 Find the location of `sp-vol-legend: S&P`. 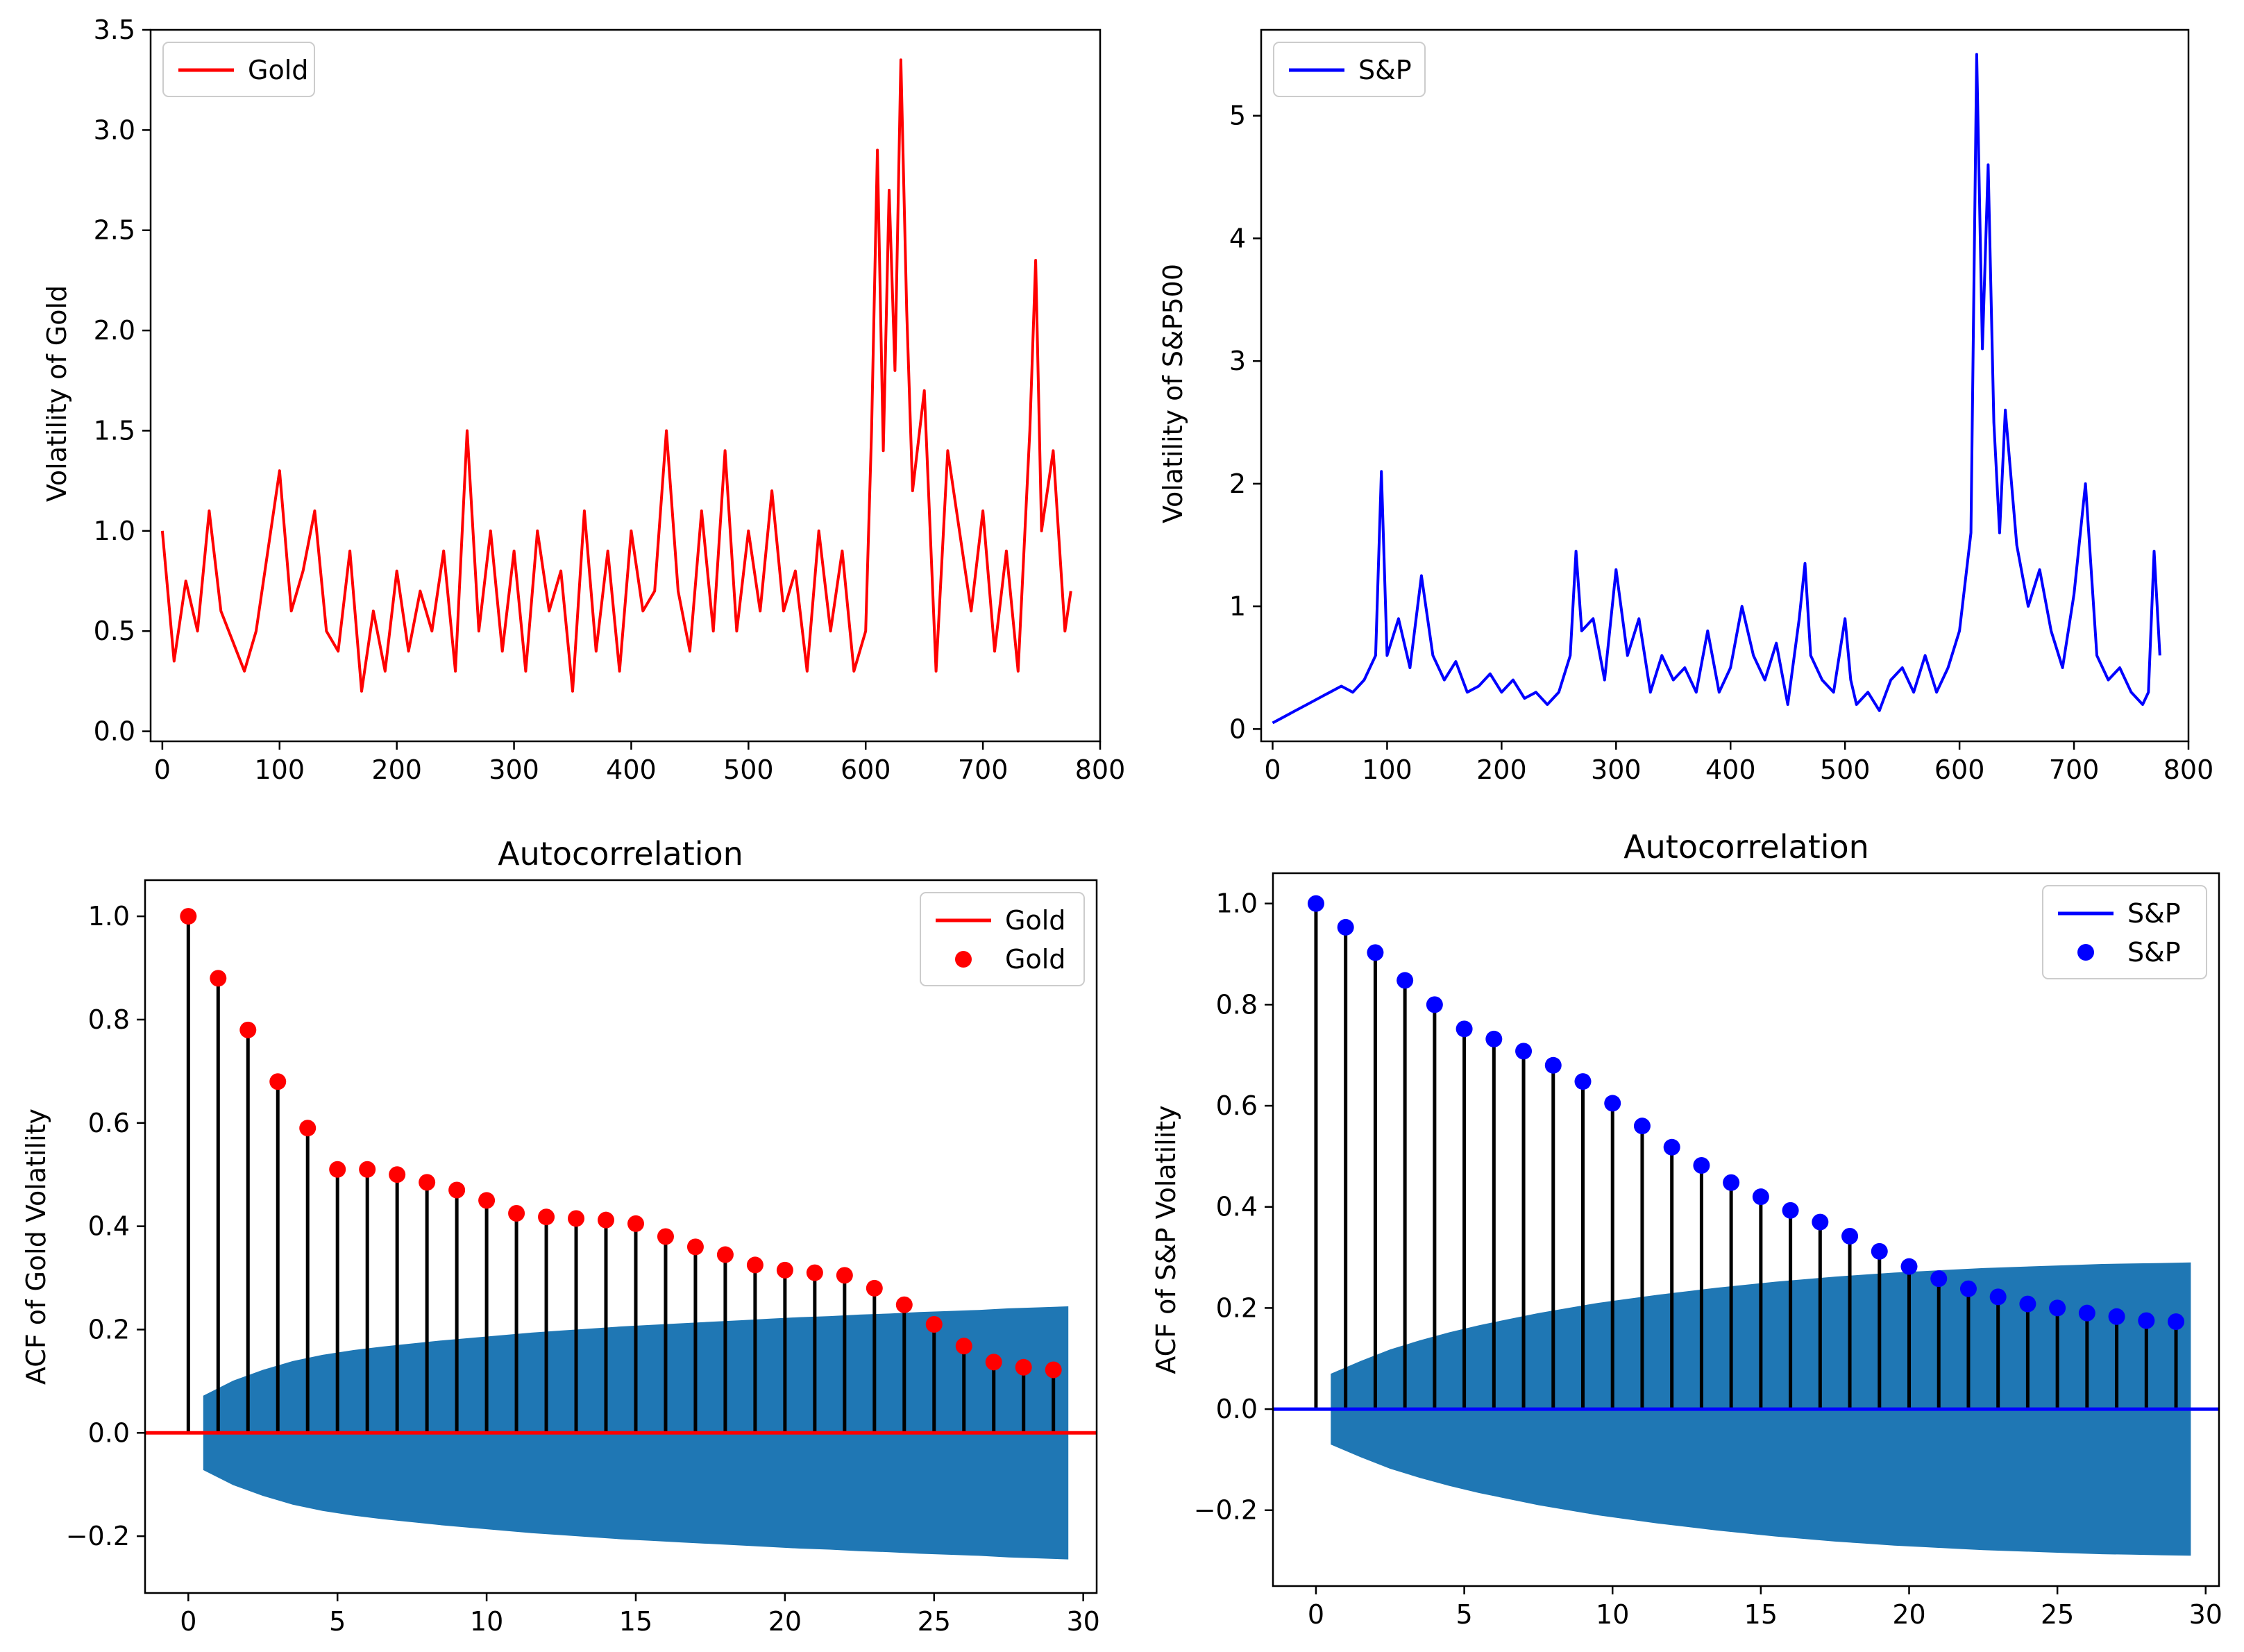

sp-vol-legend: S&P is located at coordinates (1349, 69).